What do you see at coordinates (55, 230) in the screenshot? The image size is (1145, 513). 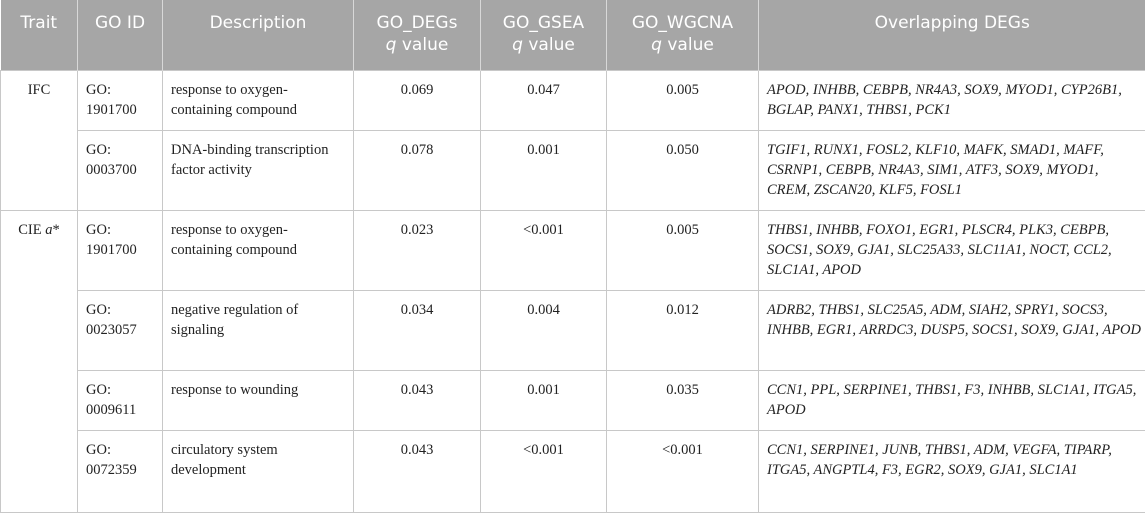 I see `trait-text: *` at bounding box center [55, 230].